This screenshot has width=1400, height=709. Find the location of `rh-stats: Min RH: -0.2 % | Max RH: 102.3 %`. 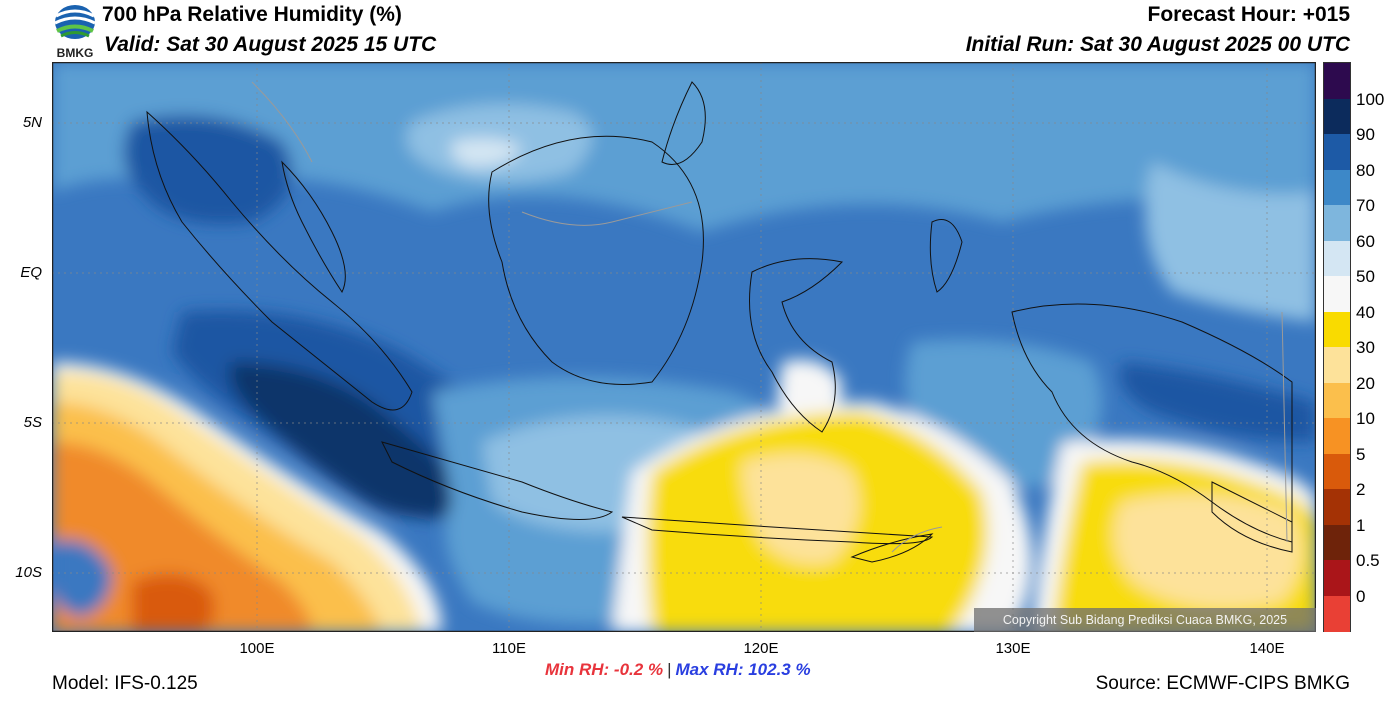

rh-stats: Min RH: -0.2 % | Max RH: 102.3 % is located at coordinates (678, 670).